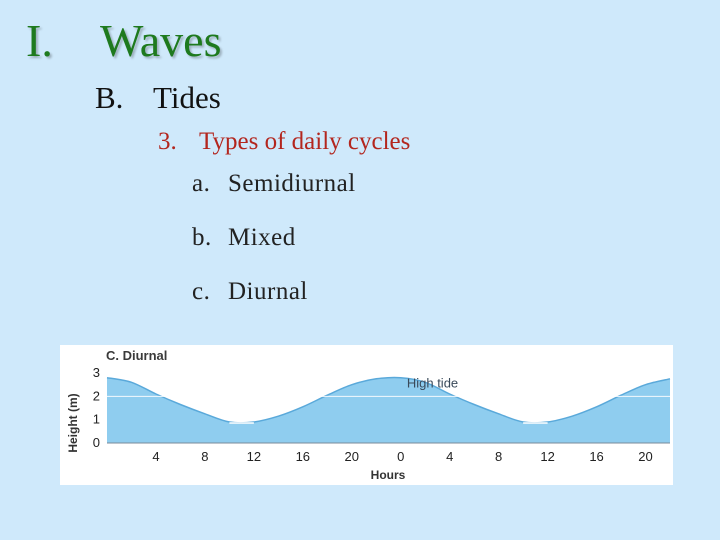  I want to click on x-tick-label: 0, so click(400, 456).